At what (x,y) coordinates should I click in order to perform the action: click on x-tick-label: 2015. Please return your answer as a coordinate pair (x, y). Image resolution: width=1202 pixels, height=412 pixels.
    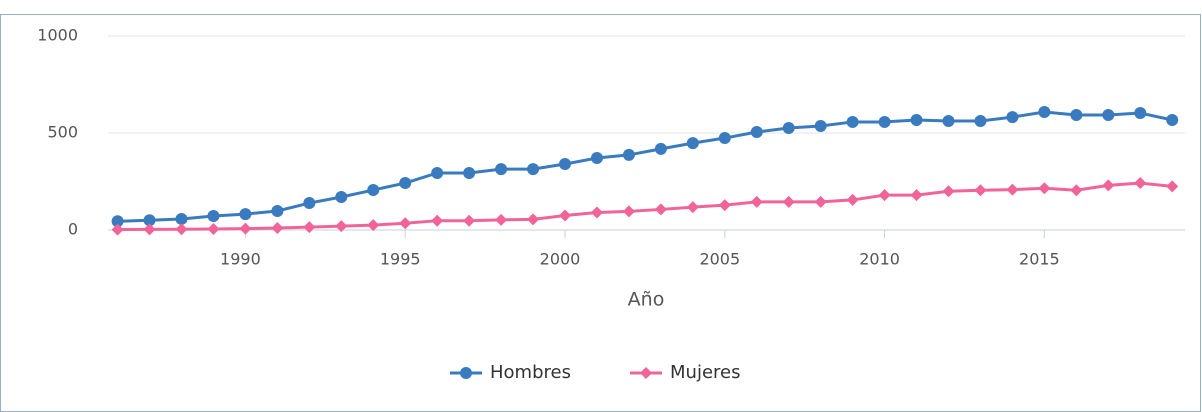
    Looking at the image, I should click on (1039, 259).